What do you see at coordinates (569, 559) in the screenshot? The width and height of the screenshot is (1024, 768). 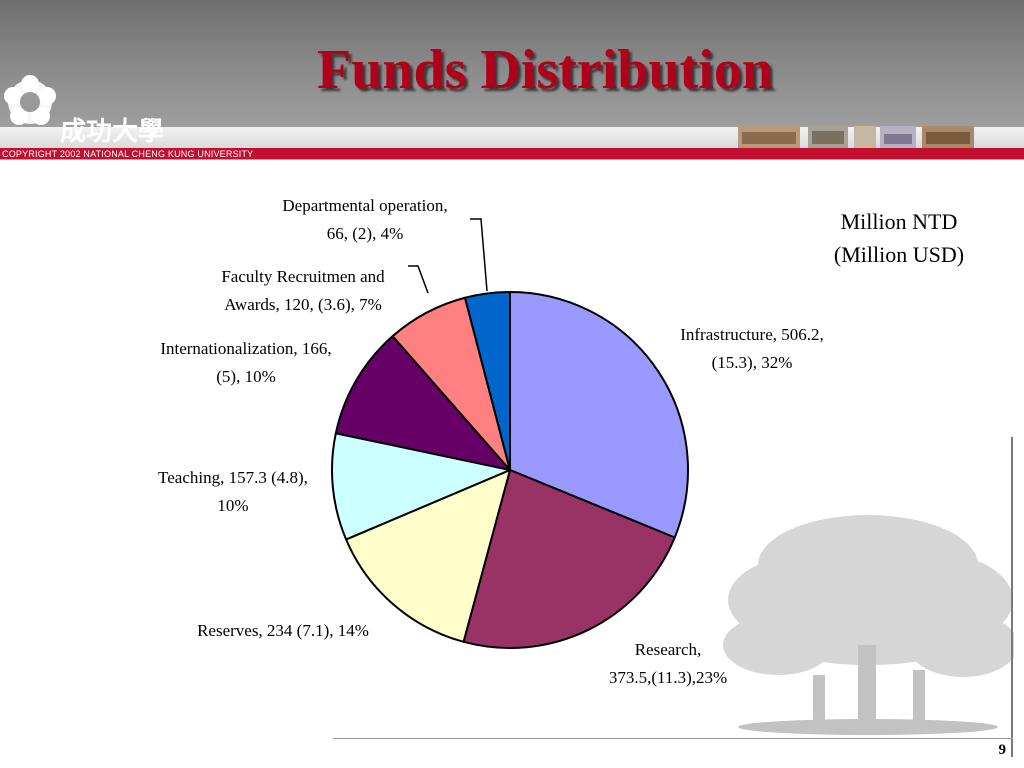 I see `pie-slice-research` at bounding box center [569, 559].